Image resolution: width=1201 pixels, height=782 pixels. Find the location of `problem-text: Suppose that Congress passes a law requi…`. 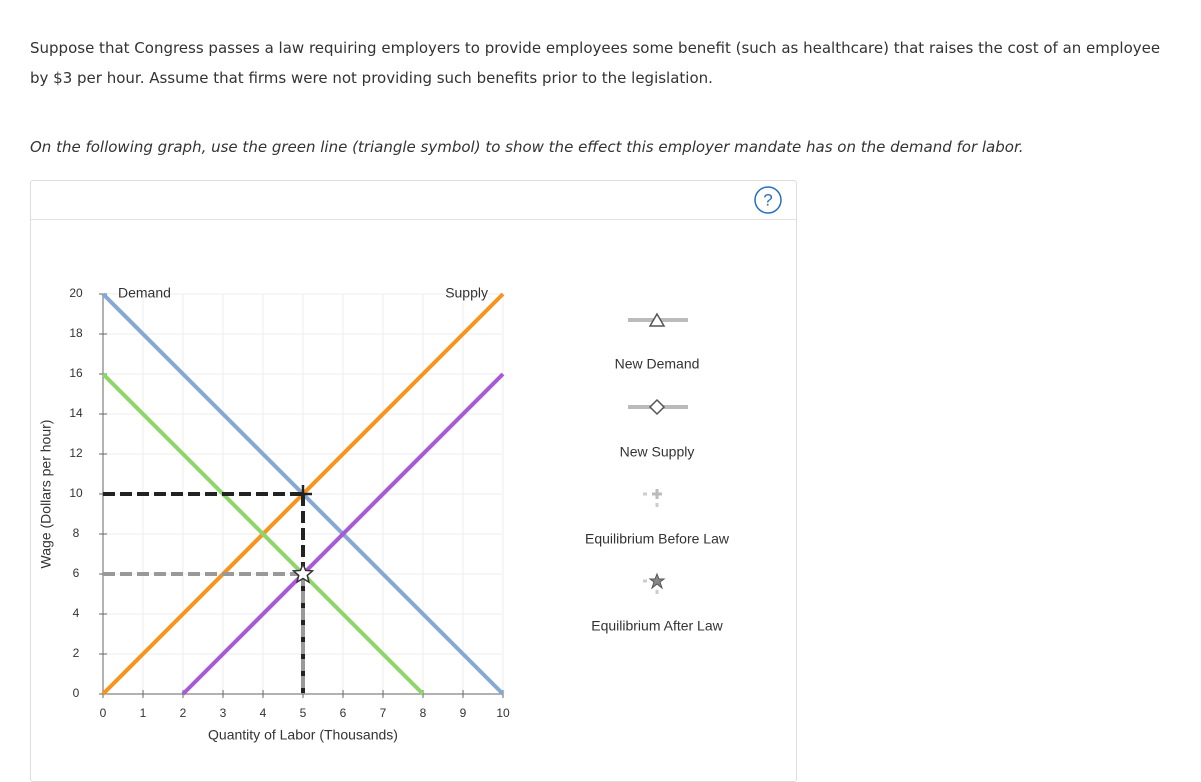

problem-text: Suppose that Congress passes a law requi… is located at coordinates (595, 63).